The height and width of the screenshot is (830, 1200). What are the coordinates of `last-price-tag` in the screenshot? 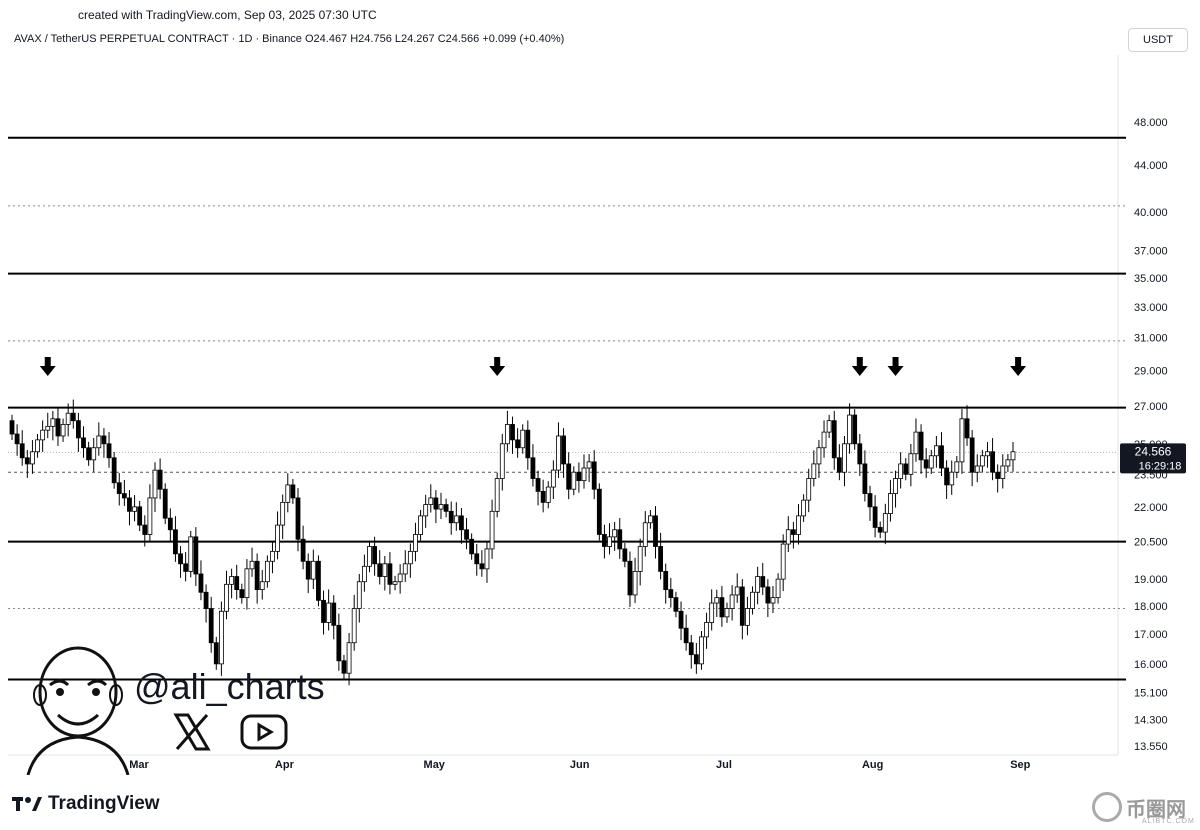 It's located at (1153, 458).